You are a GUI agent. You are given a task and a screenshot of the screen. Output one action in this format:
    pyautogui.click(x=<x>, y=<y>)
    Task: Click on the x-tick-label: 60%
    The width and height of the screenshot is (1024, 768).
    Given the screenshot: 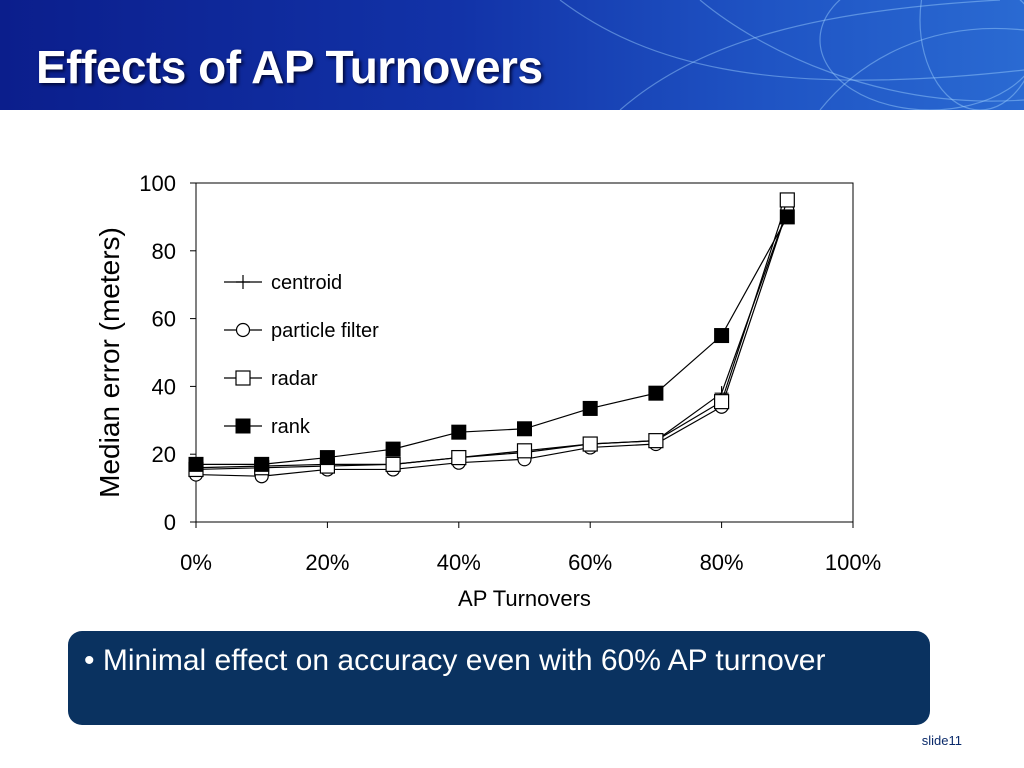 What is the action you would take?
    pyautogui.click(x=590, y=562)
    